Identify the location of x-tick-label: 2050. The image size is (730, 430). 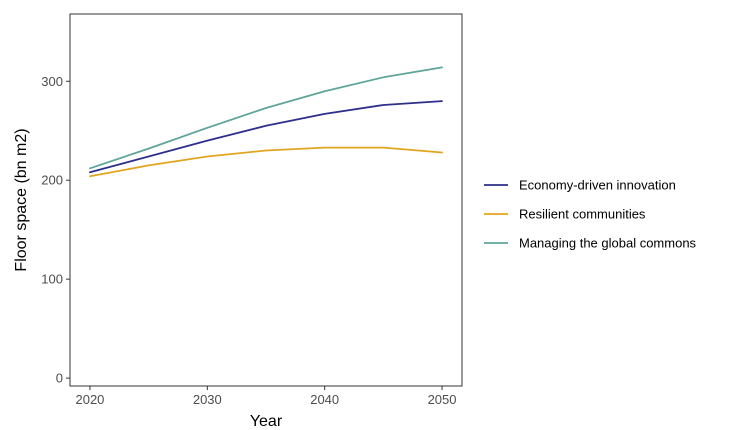
(442, 399).